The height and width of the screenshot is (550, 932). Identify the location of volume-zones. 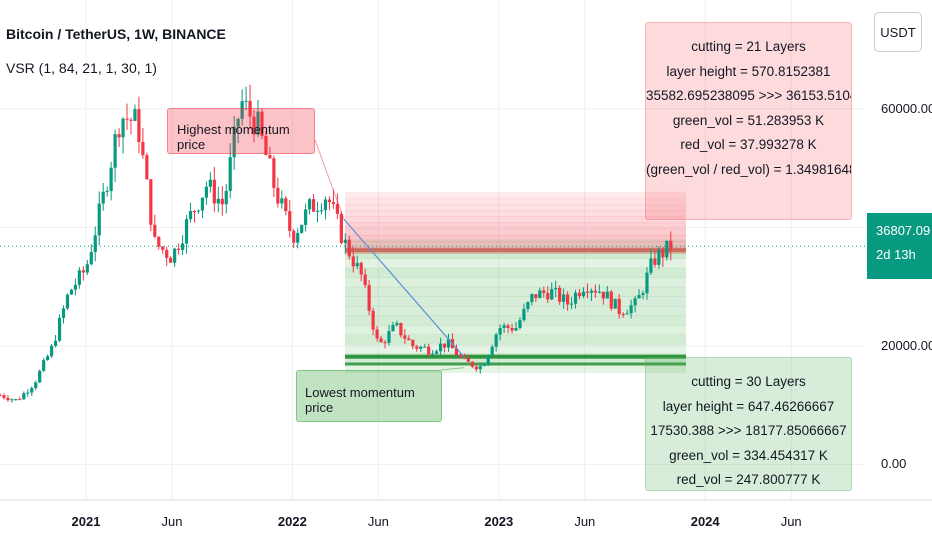
(515, 282).